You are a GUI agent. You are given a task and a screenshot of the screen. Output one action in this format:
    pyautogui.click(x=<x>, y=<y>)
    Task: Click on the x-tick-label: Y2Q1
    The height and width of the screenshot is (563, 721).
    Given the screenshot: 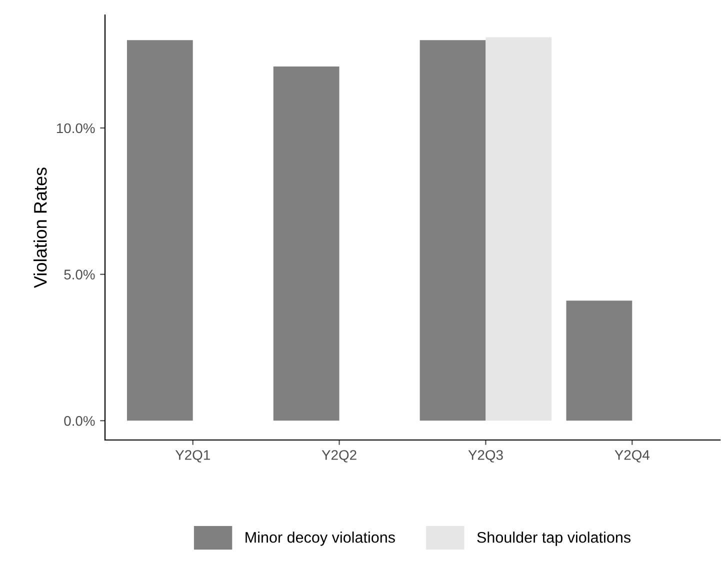 What is the action you would take?
    pyautogui.click(x=192, y=456)
    